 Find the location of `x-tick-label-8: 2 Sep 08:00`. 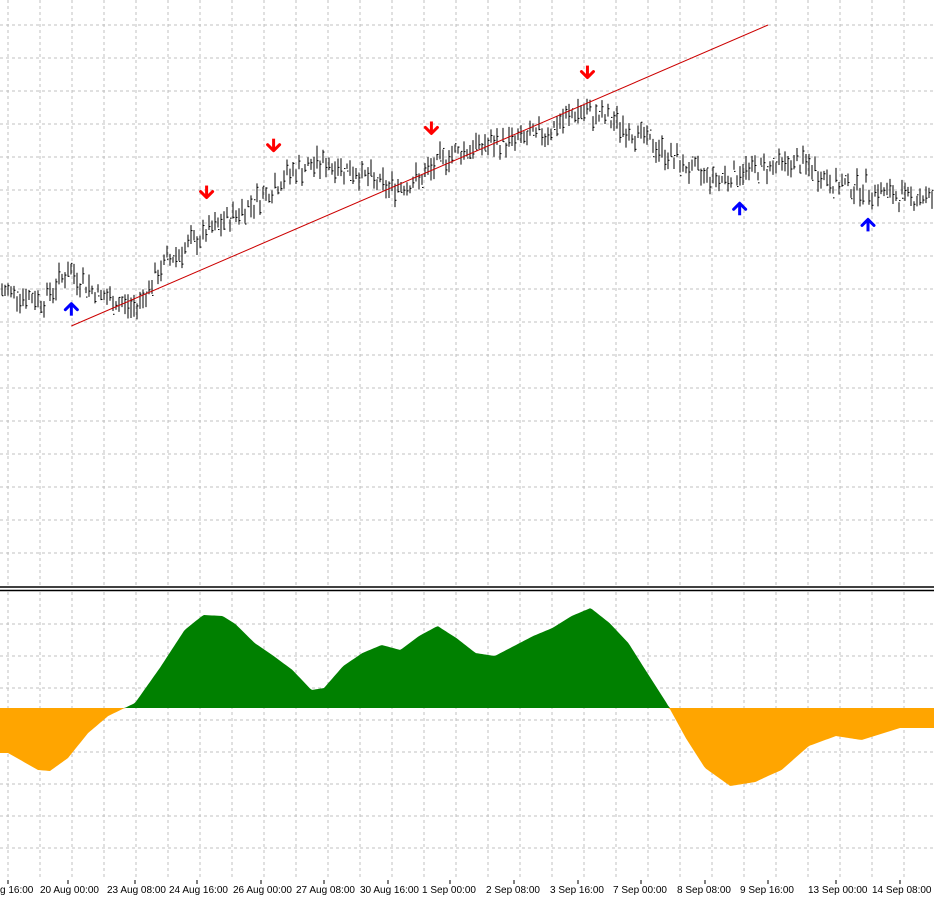

x-tick-label-8: 2 Sep 08:00 is located at coordinates (513, 890).